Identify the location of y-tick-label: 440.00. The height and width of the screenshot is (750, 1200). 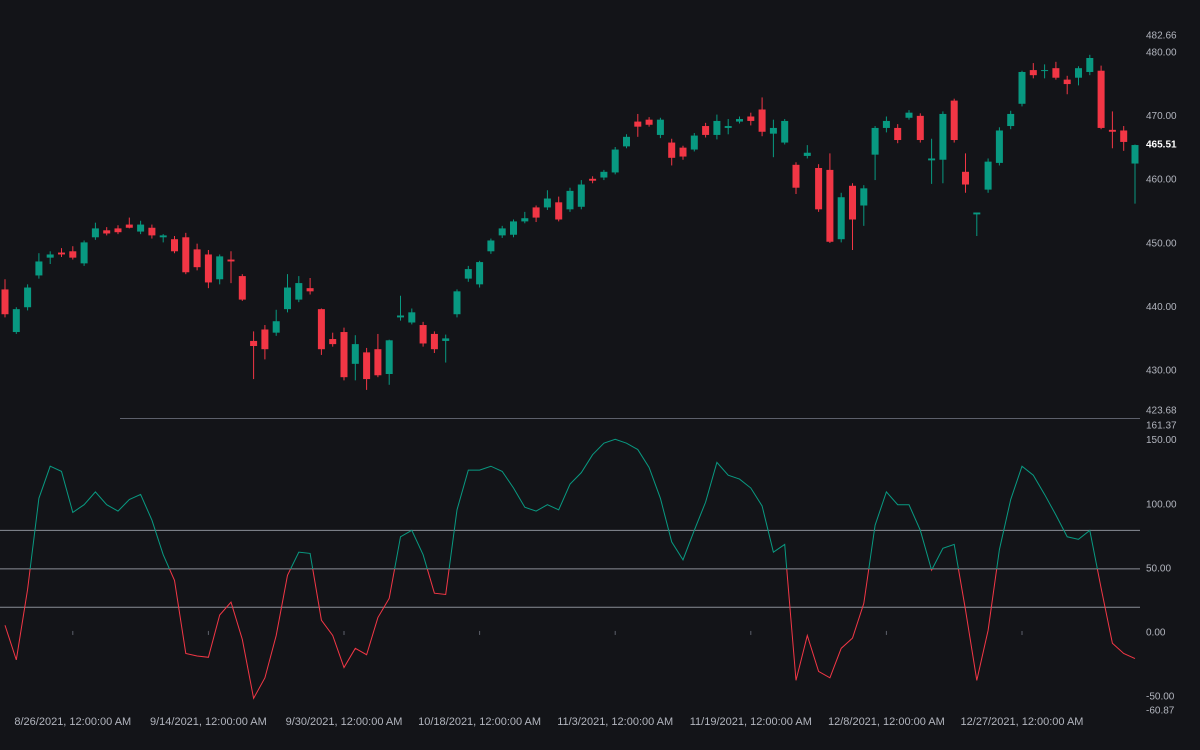
(1161, 307).